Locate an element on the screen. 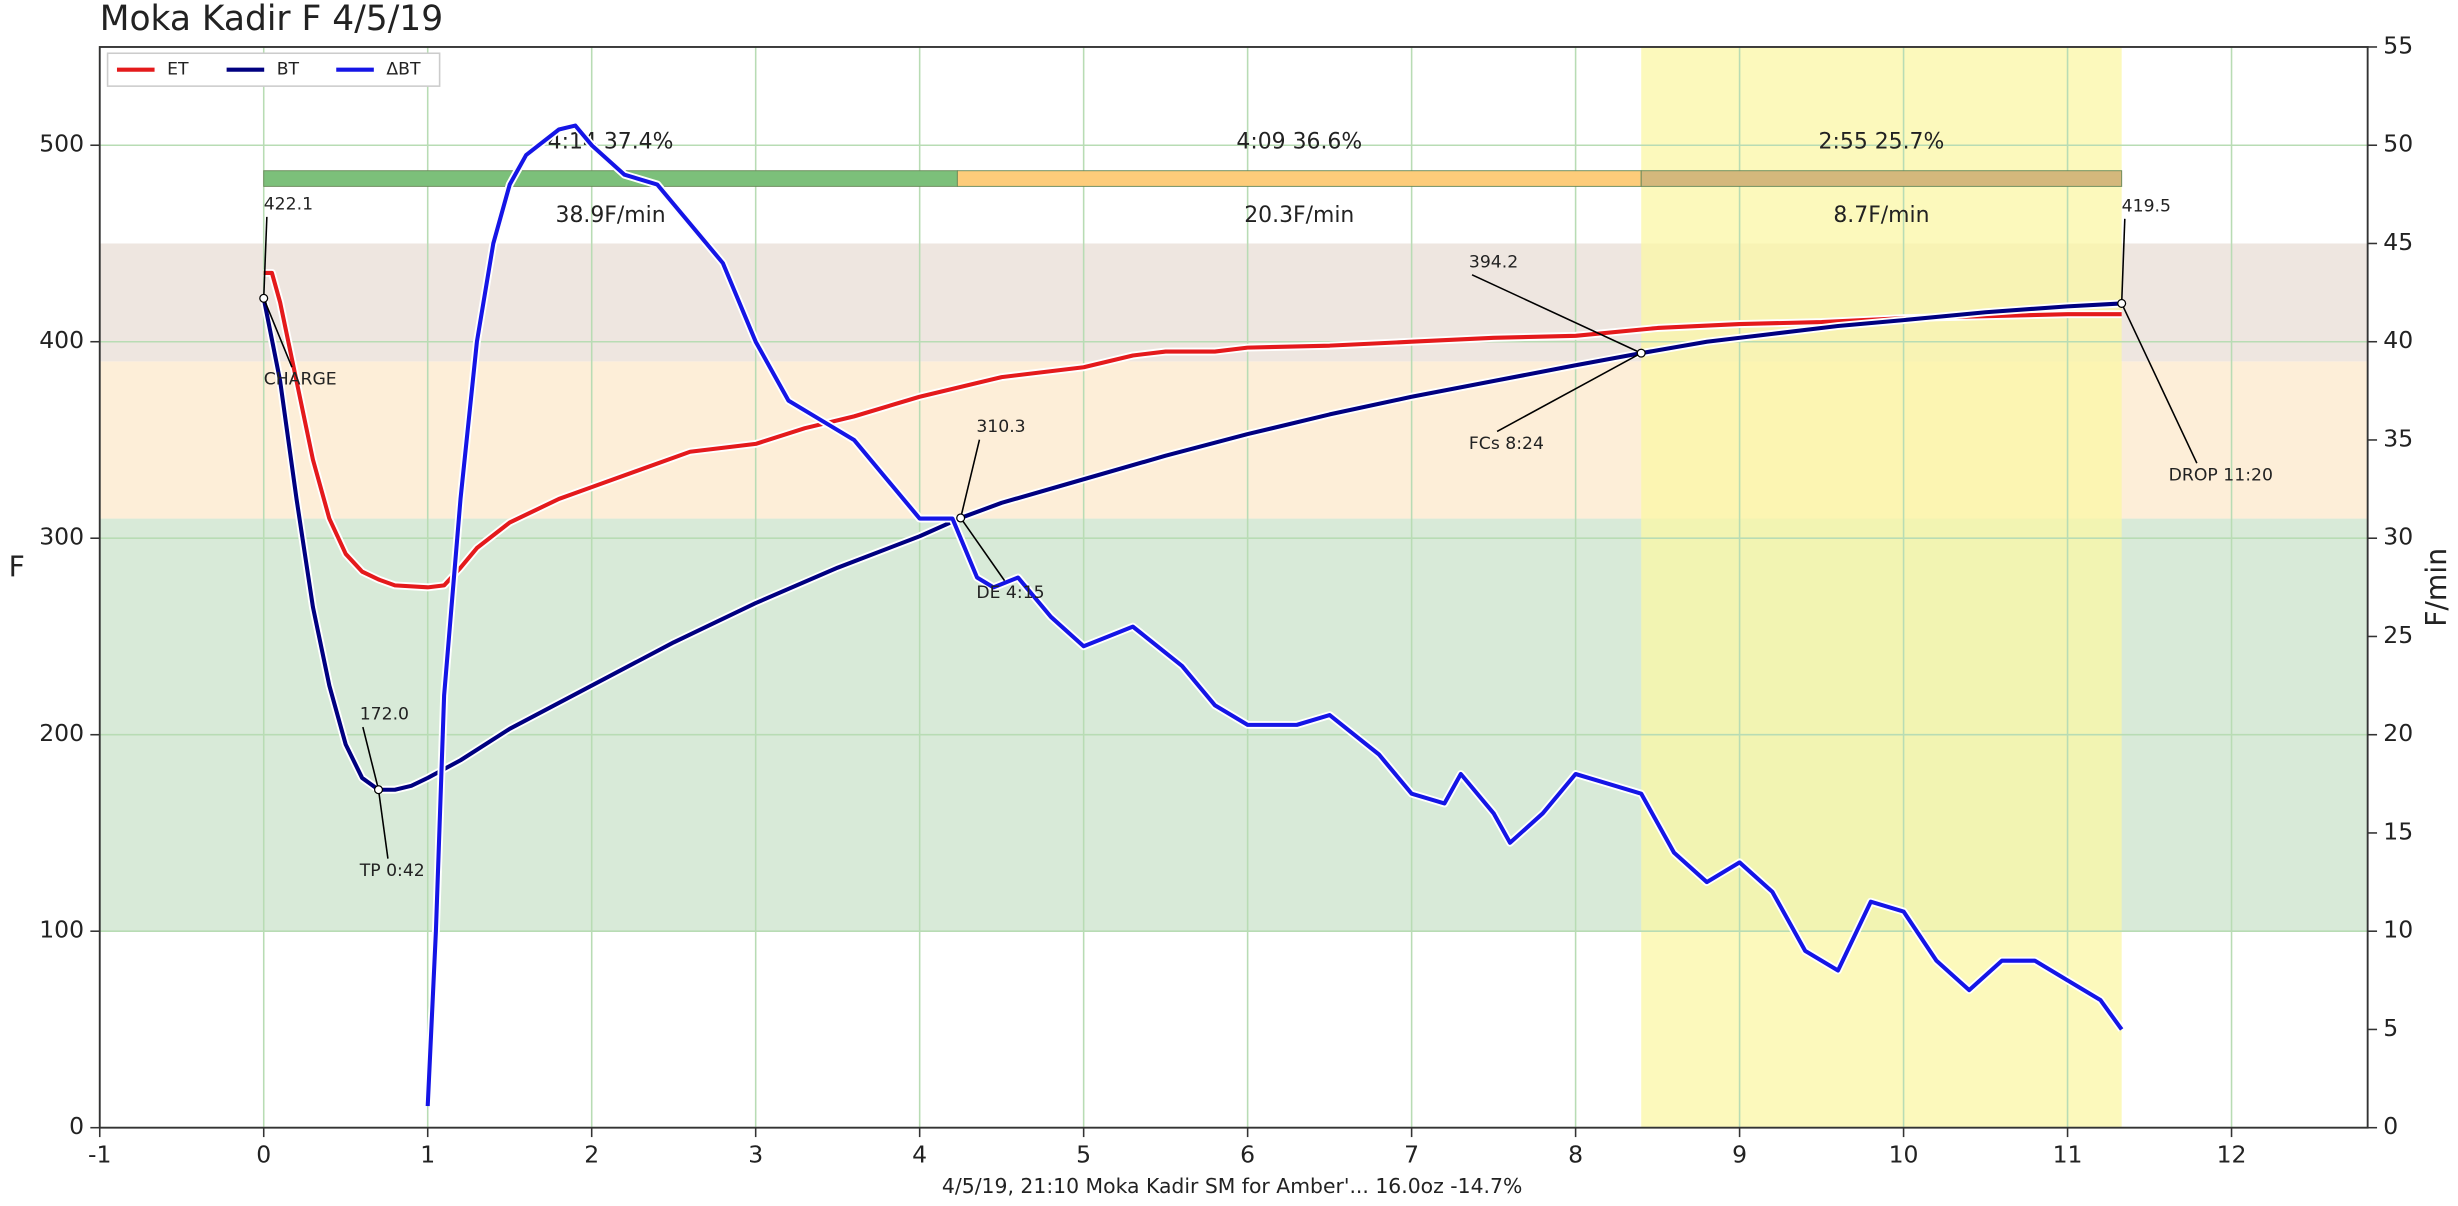 This screenshot has height=1206, width=2458. x-tick-label: 0 is located at coordinates (263, 1154).